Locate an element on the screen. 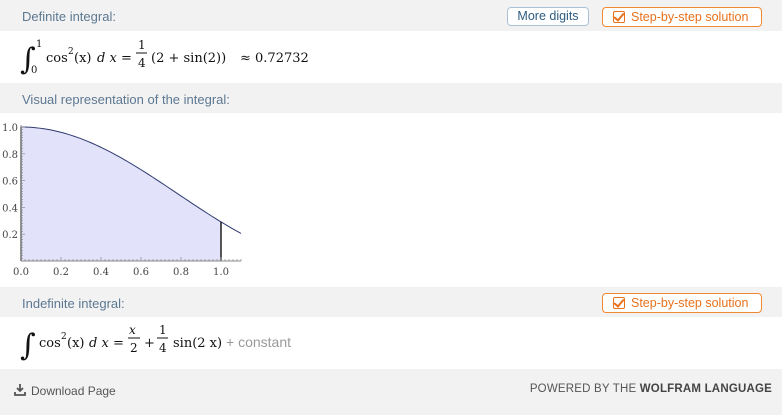 The width and height of the screenshot is (782, 415). x-tick-label: 0.6 is located at coordinates (141, 272).